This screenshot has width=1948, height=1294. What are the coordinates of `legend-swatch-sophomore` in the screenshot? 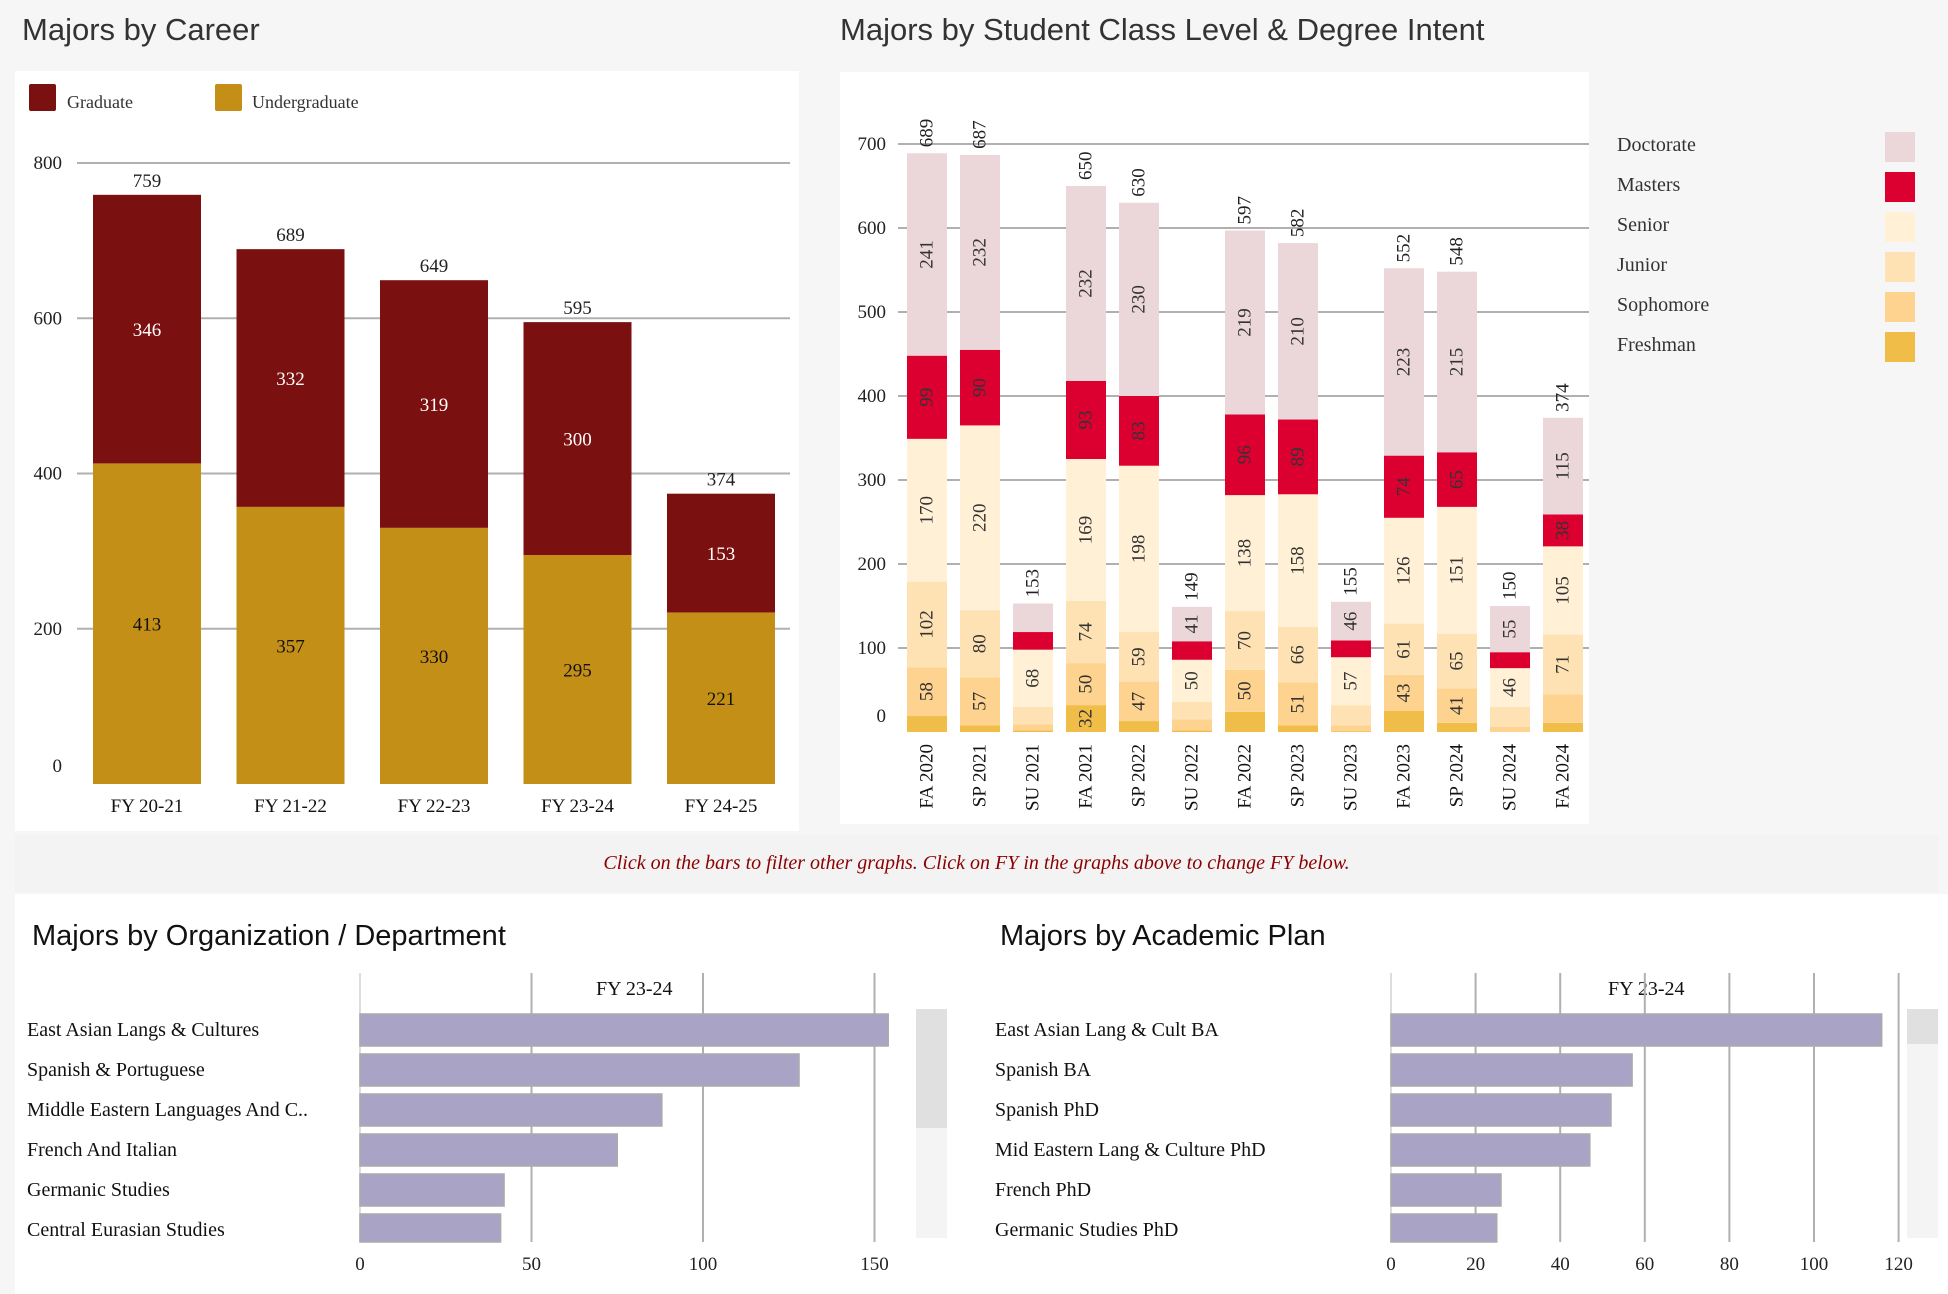 It's located at (1900, 307).